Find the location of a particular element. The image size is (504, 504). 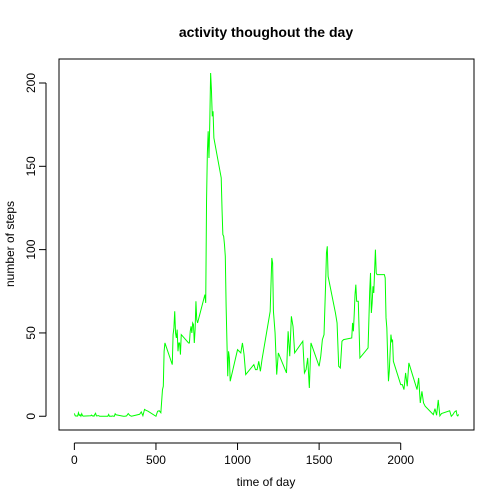

chart-title: activity thoughout the day is located at coordinates (266, 32).